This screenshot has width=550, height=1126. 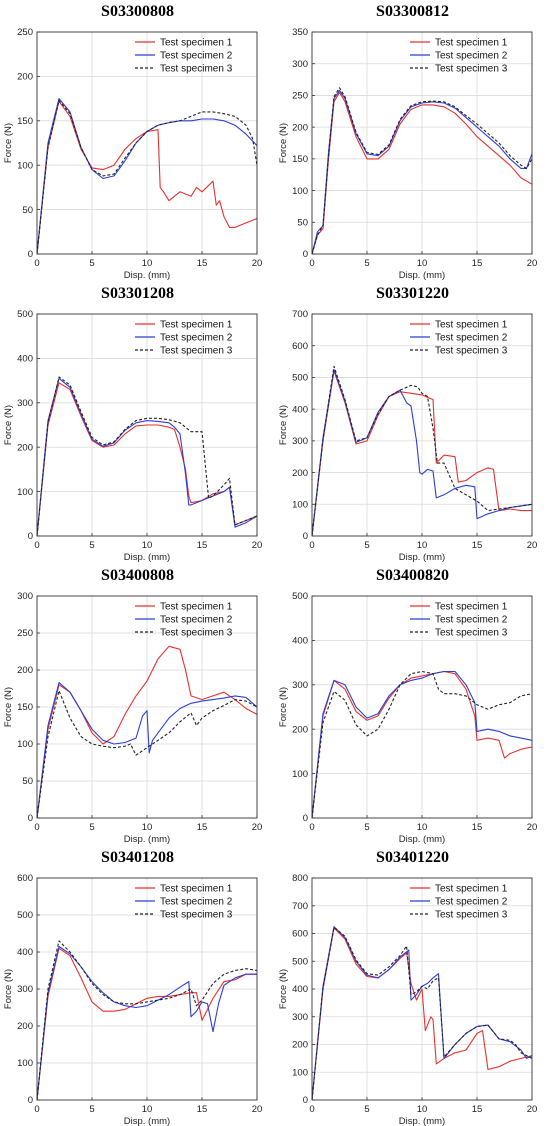 What do you see at coordinates (300, 906) in the screenshot?
I see `y-tick-label: 700` at bounding box center [300, 906].